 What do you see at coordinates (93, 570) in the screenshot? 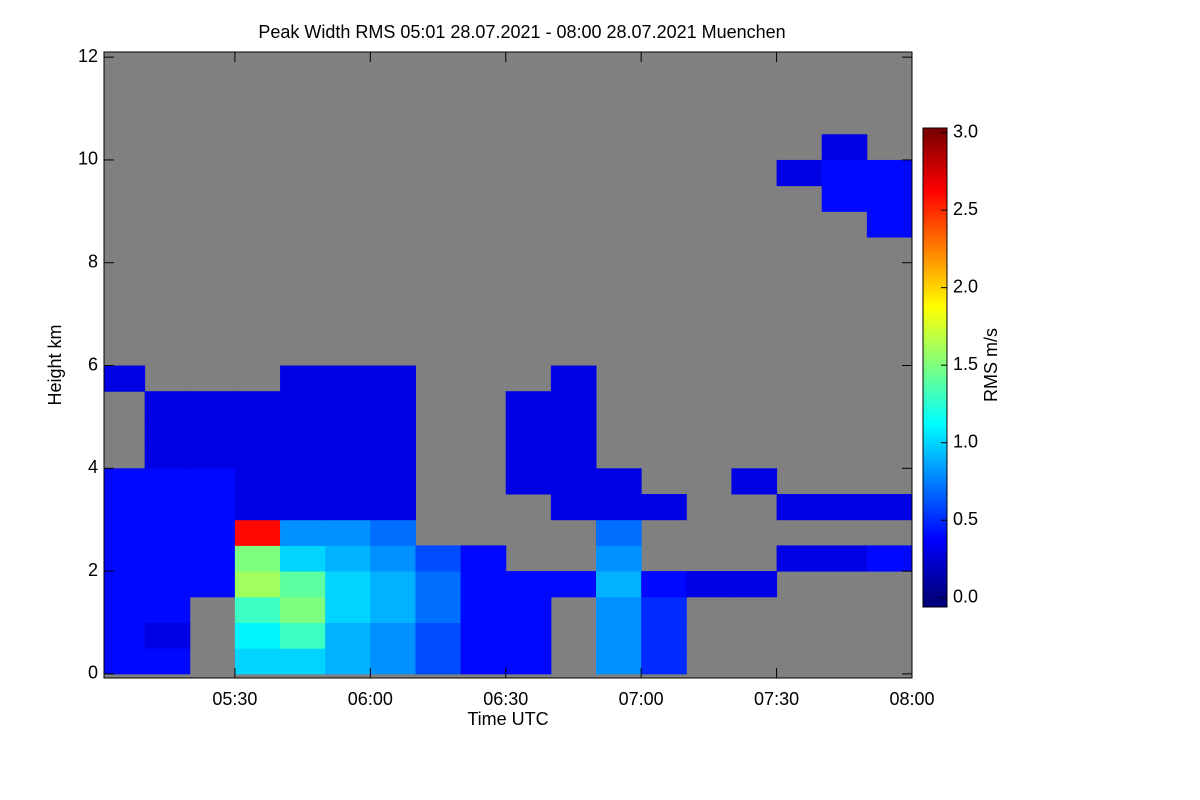
I see `y-tick-label: 2` at bounding box center [93, 570].